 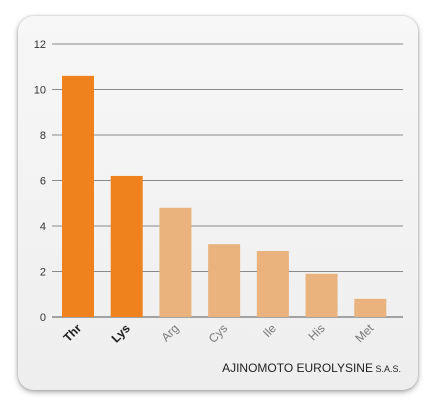 I want to click on bar-ile, so click(x=272, y=284).